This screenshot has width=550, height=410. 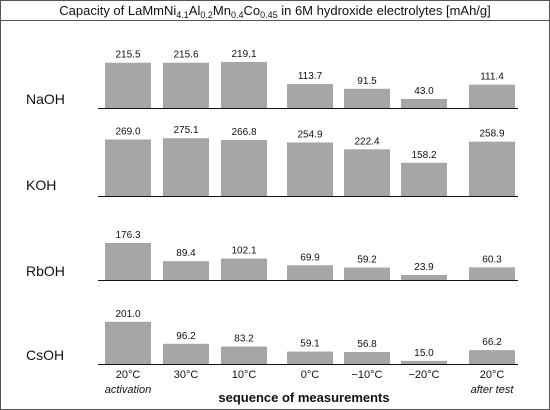 What do you see at coordinates (491, 134) in the screenshot?
I see `data-label: 258.9` at bounding box center [491, 134].